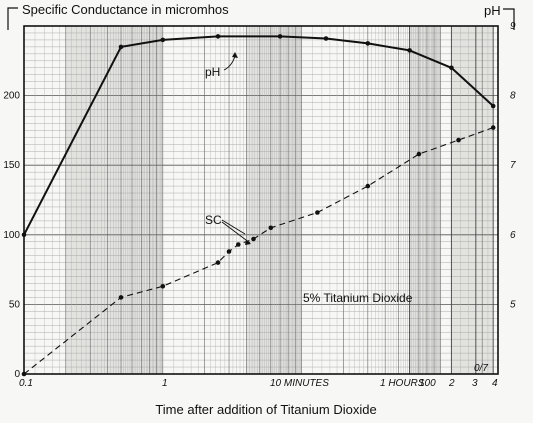  What do you see at coordinates (12, 18) in the screenshot?
I see `left-axis-label-bracket` at bounding box center [12, 18].